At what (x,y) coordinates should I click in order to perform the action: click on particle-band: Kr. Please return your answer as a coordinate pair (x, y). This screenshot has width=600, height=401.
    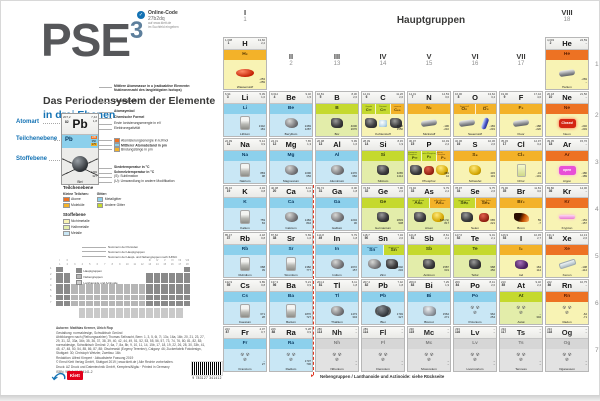
    Looking at the image, I should click on (567, 203).